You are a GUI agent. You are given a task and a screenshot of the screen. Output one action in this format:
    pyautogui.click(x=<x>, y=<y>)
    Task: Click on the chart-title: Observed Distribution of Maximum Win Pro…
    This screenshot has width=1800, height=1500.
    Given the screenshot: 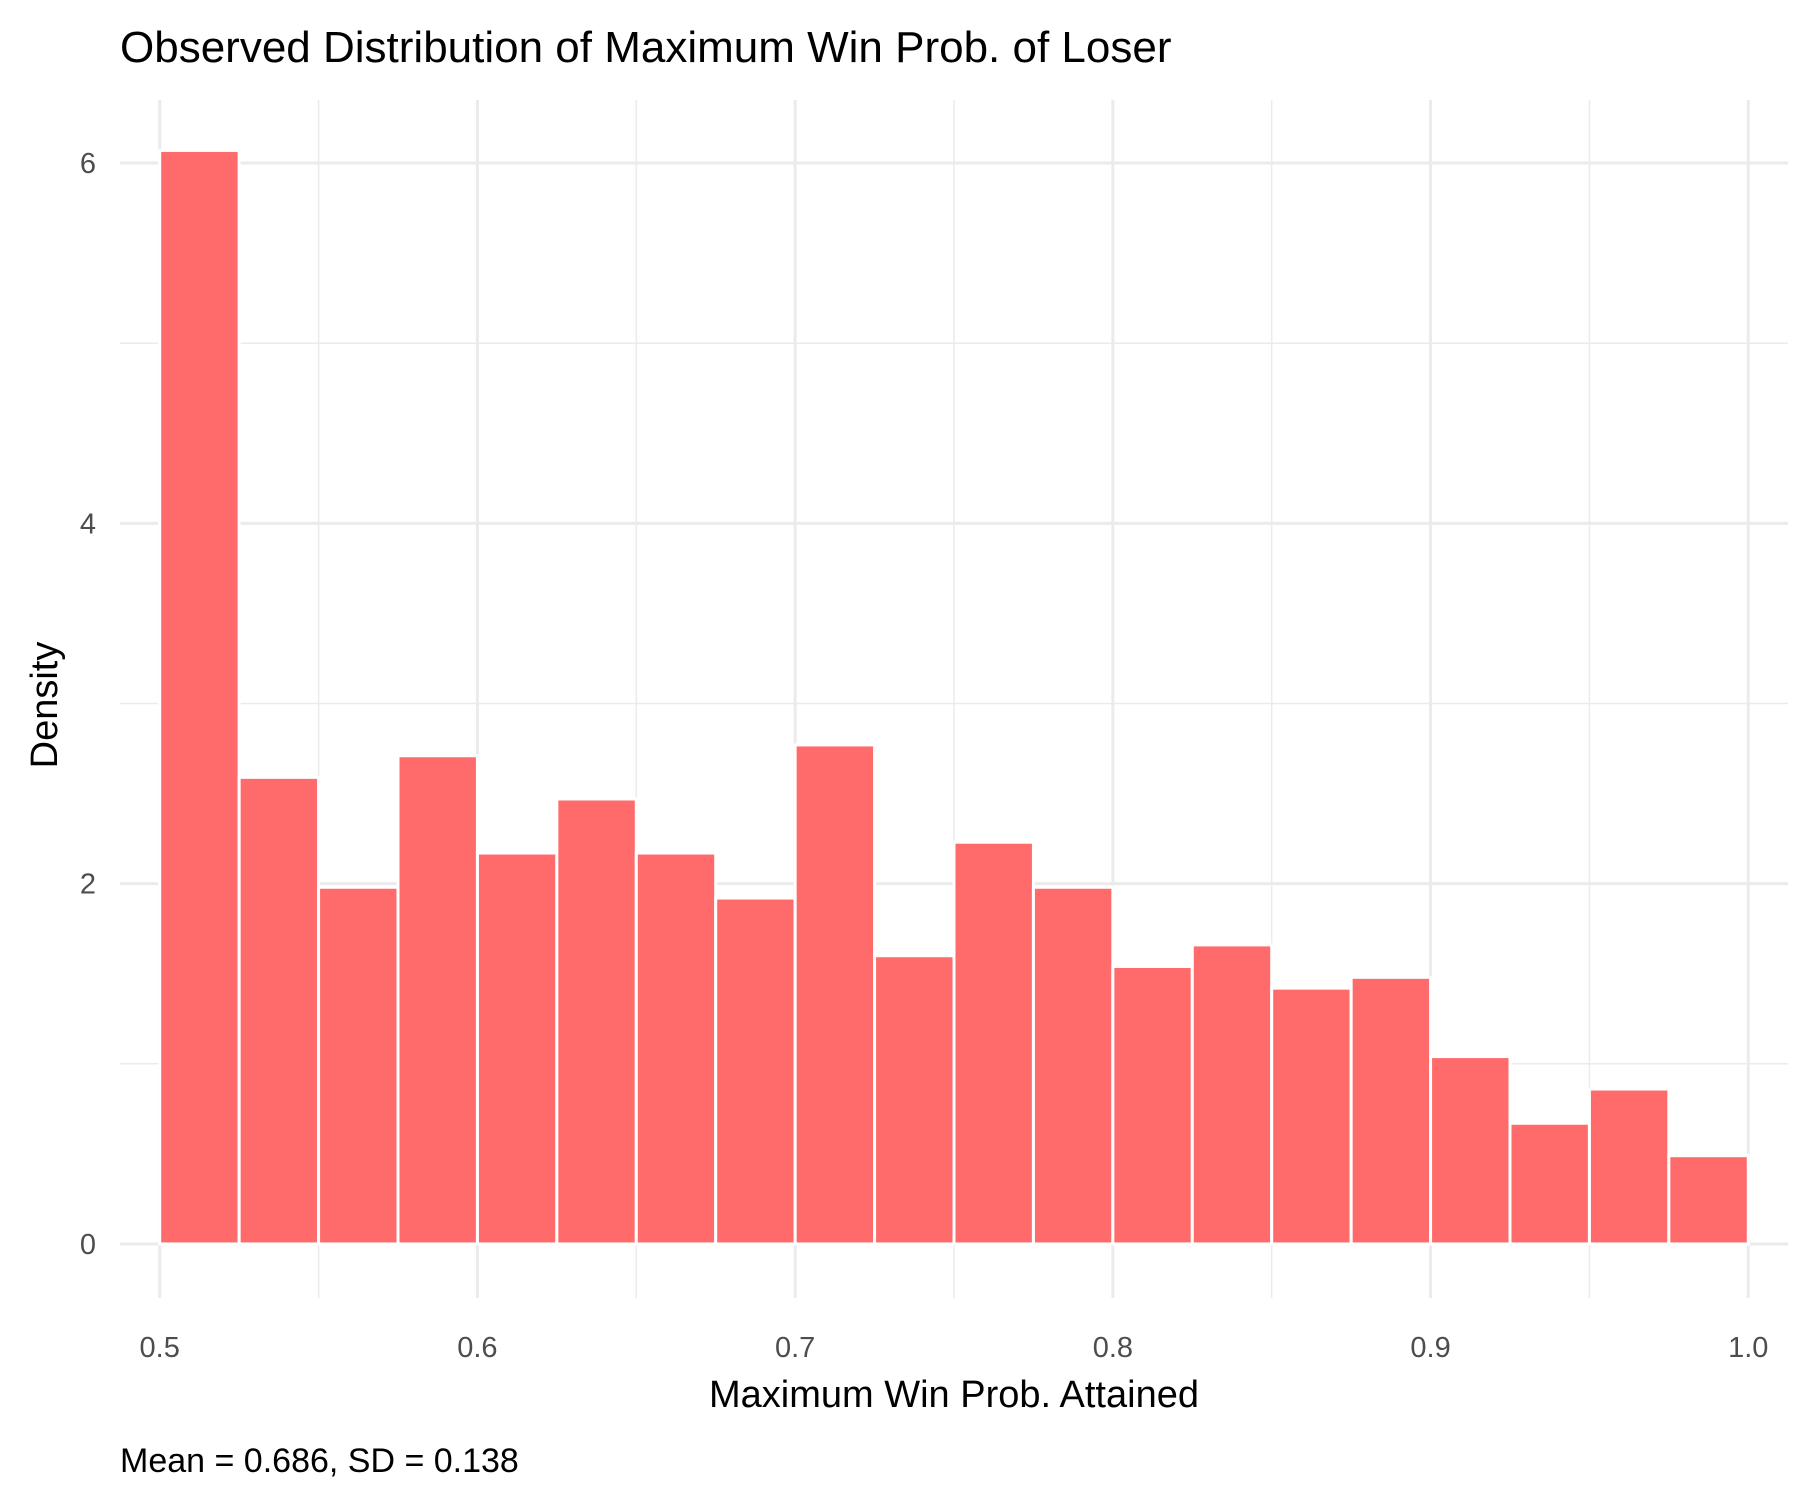 What is the action you would take?
    pyautogui.click(x=646, y=47)
    